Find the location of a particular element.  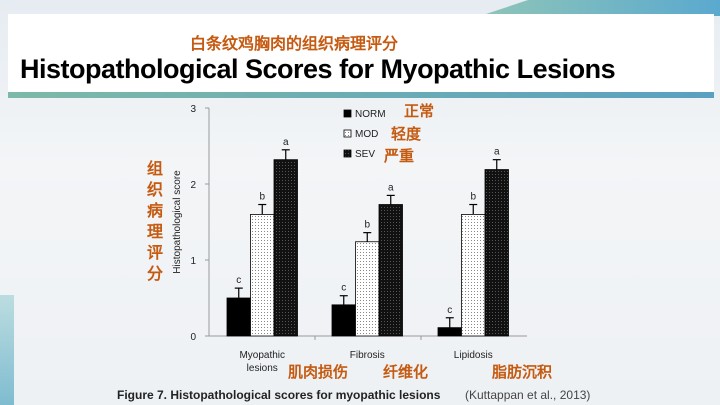

legend-label-norm: NORM is located at coordinates (370, 114).